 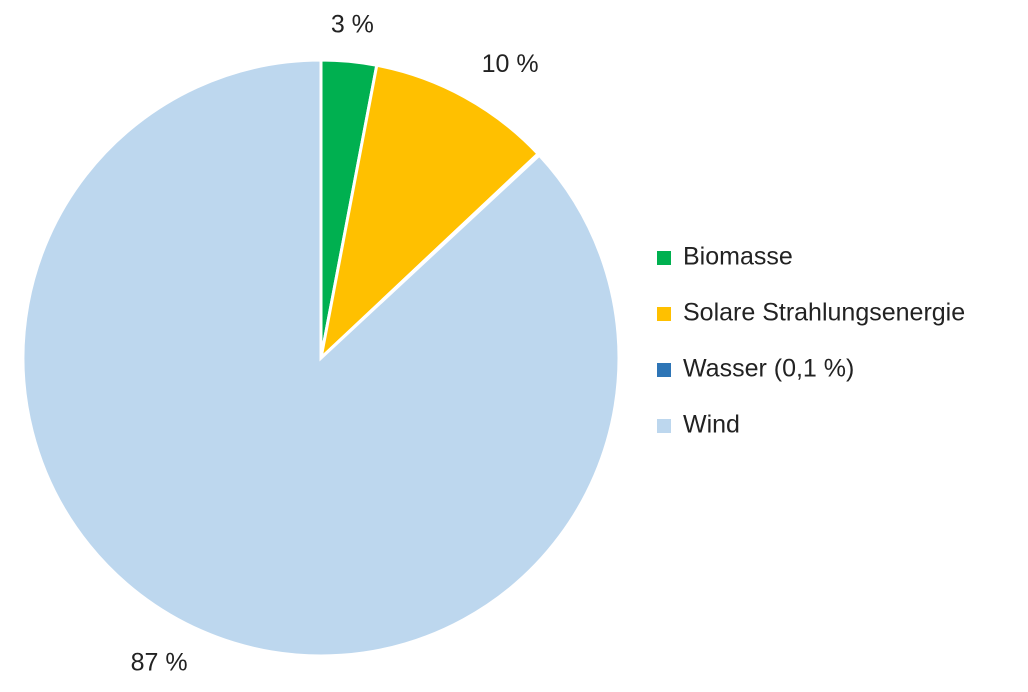 What do you see at coordinates (711, 425) in the screenshot?
I see `legend-label: Wind` at bounding box center [711, 425].